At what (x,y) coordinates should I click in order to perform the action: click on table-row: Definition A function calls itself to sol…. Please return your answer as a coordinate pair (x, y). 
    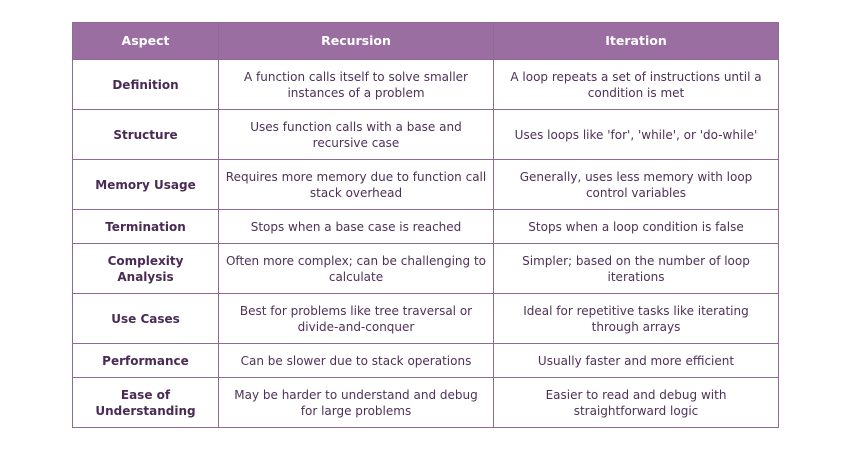
    Looking at the image, I should click on (425, 84).